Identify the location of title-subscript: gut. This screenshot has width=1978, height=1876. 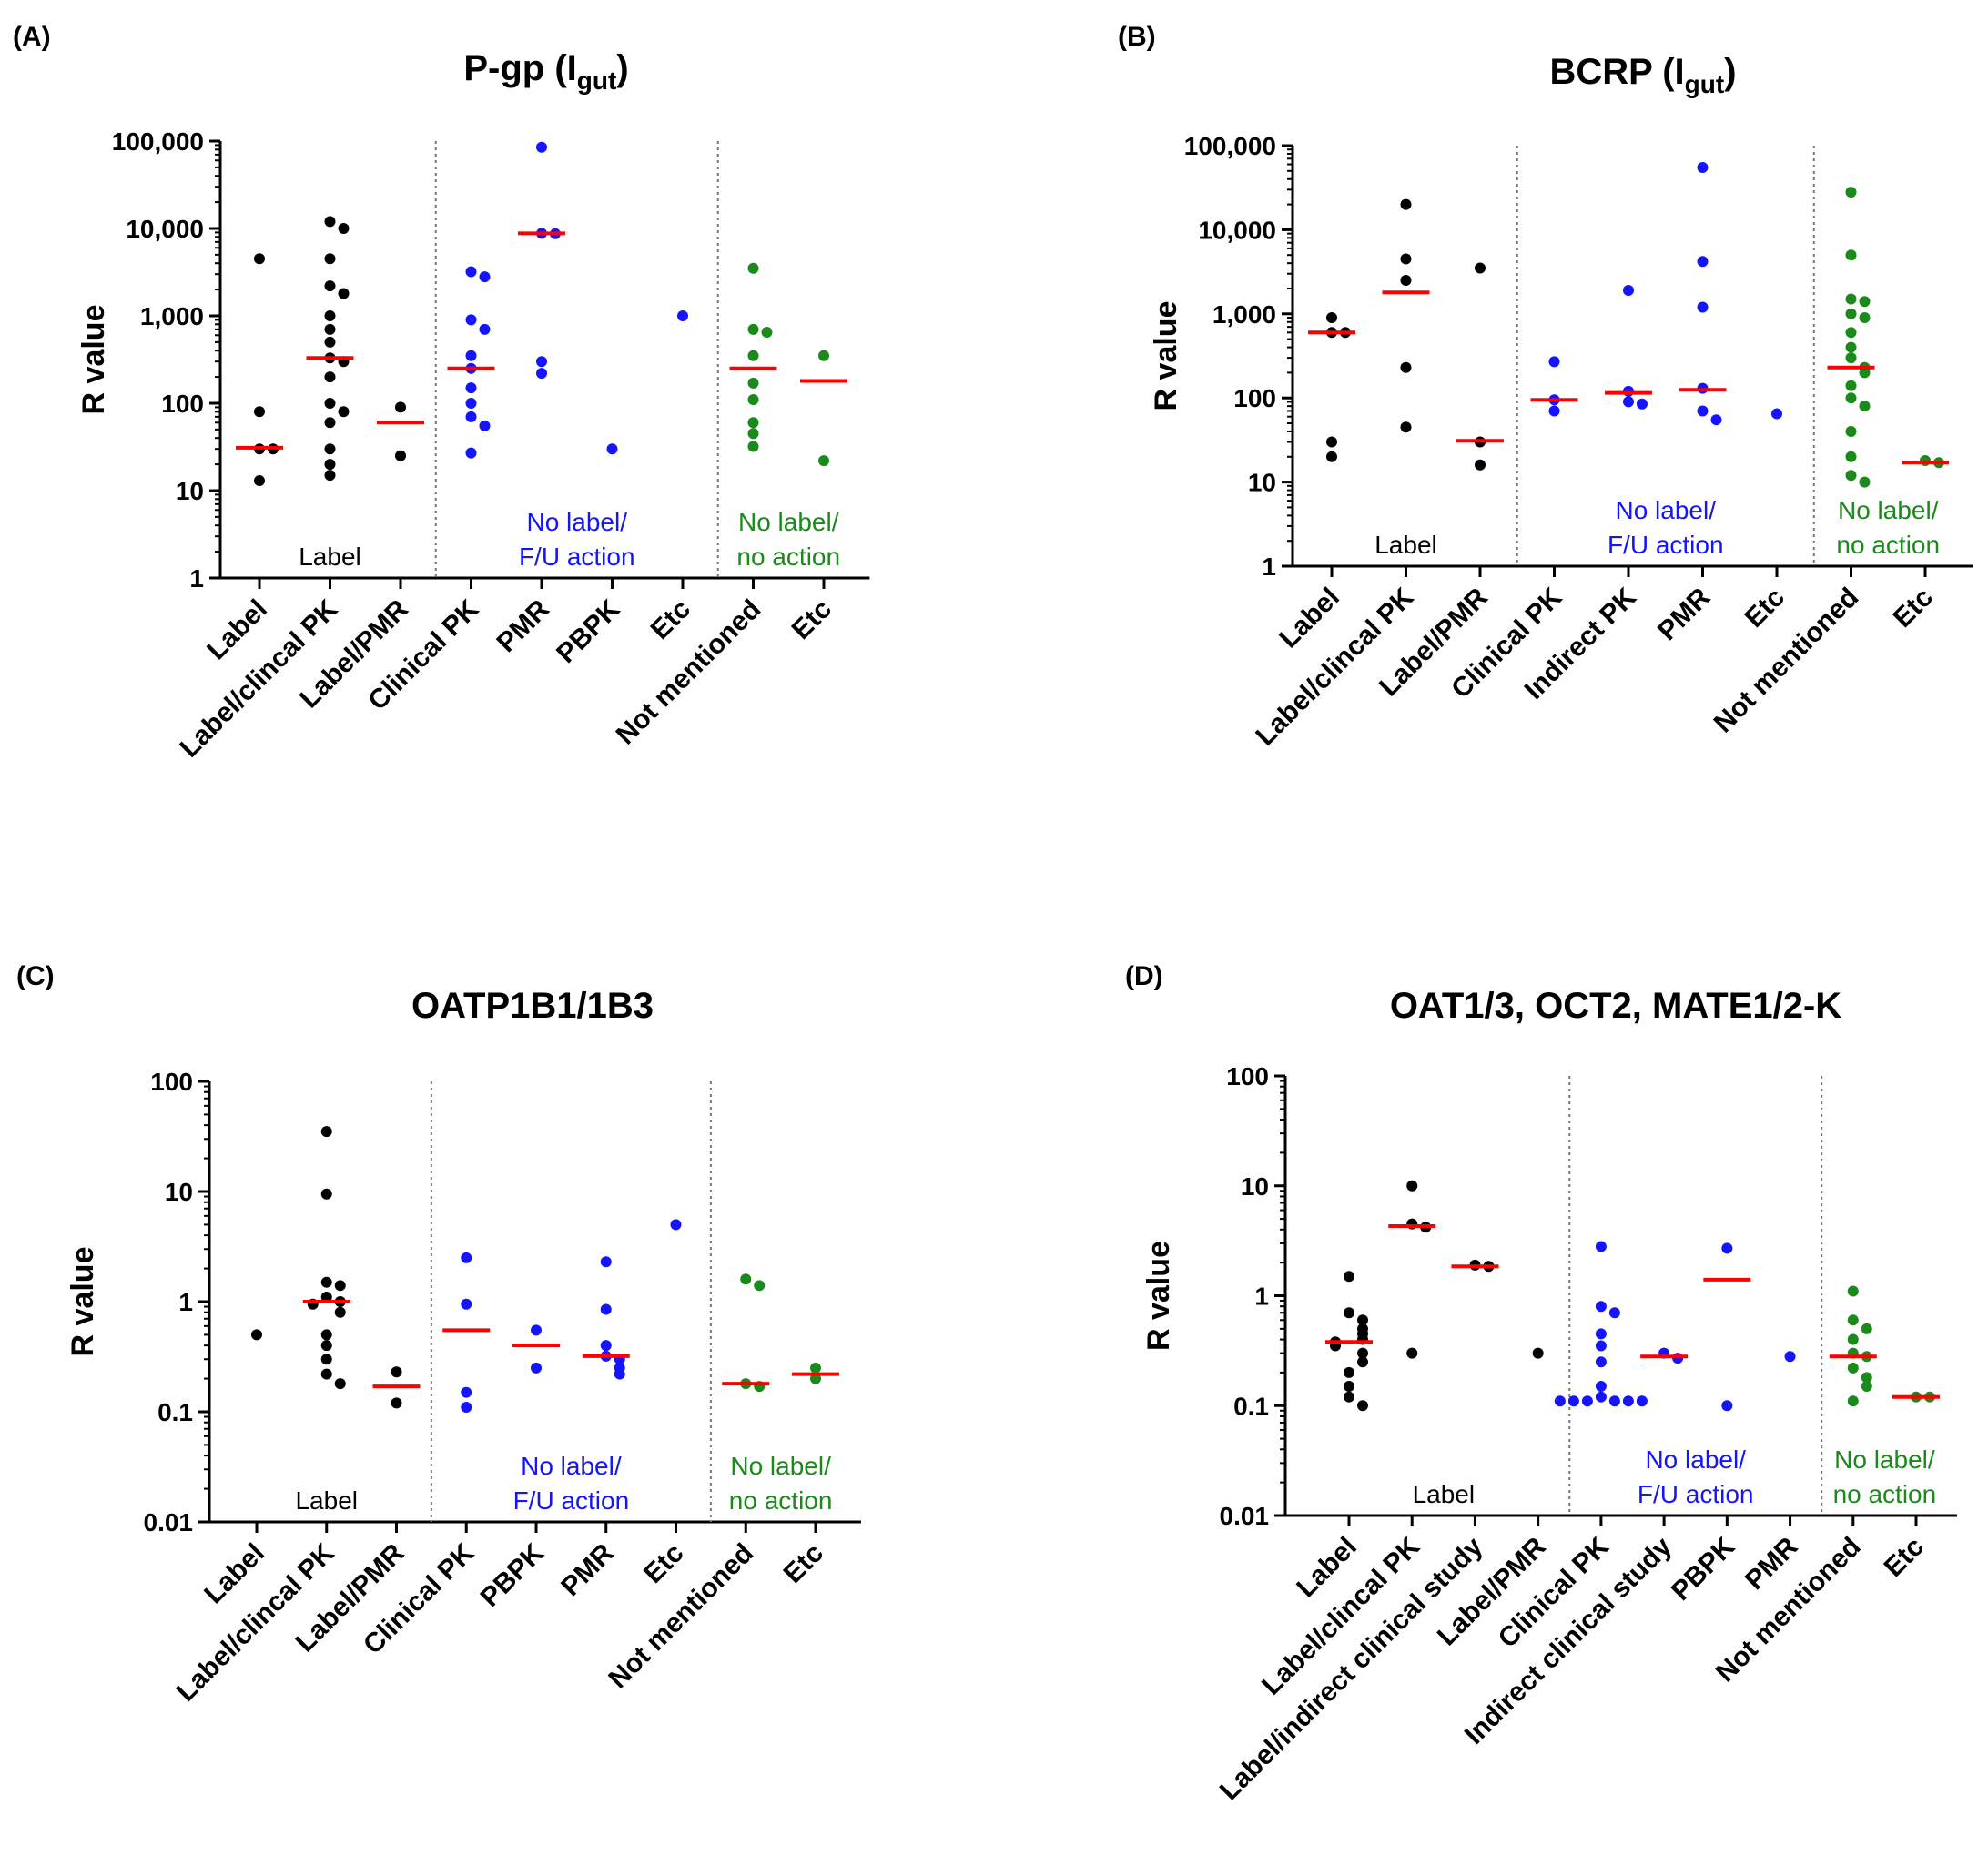
(1705, 84).